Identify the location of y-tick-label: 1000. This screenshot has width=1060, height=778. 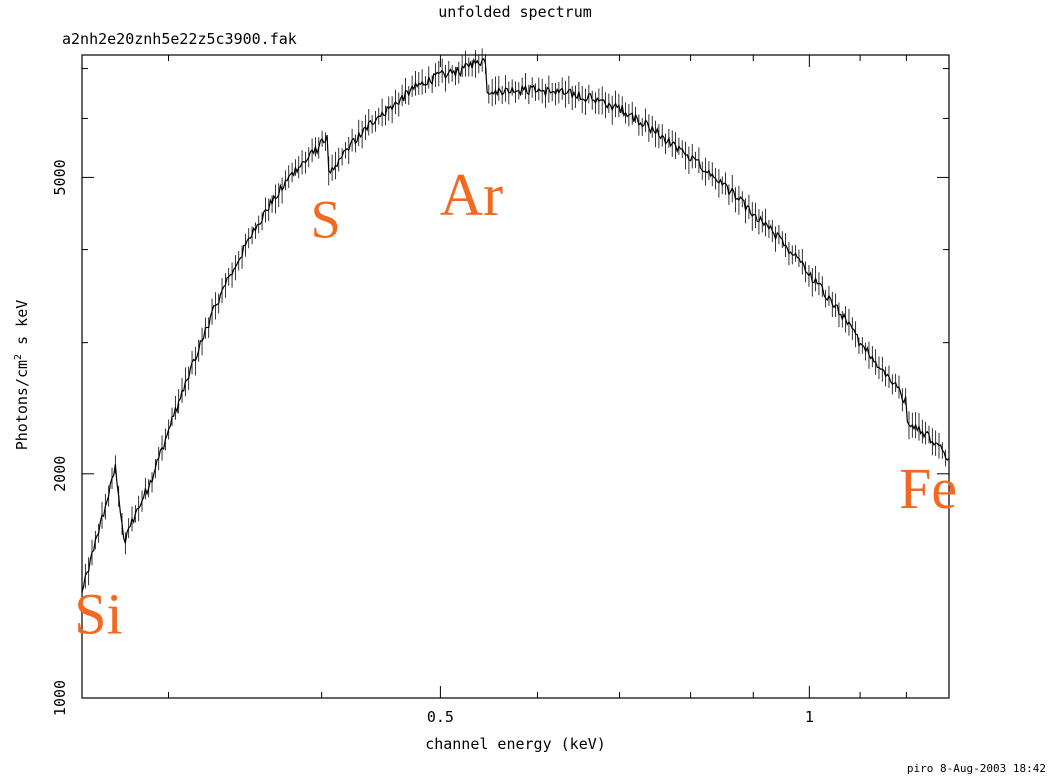
(60, 698).